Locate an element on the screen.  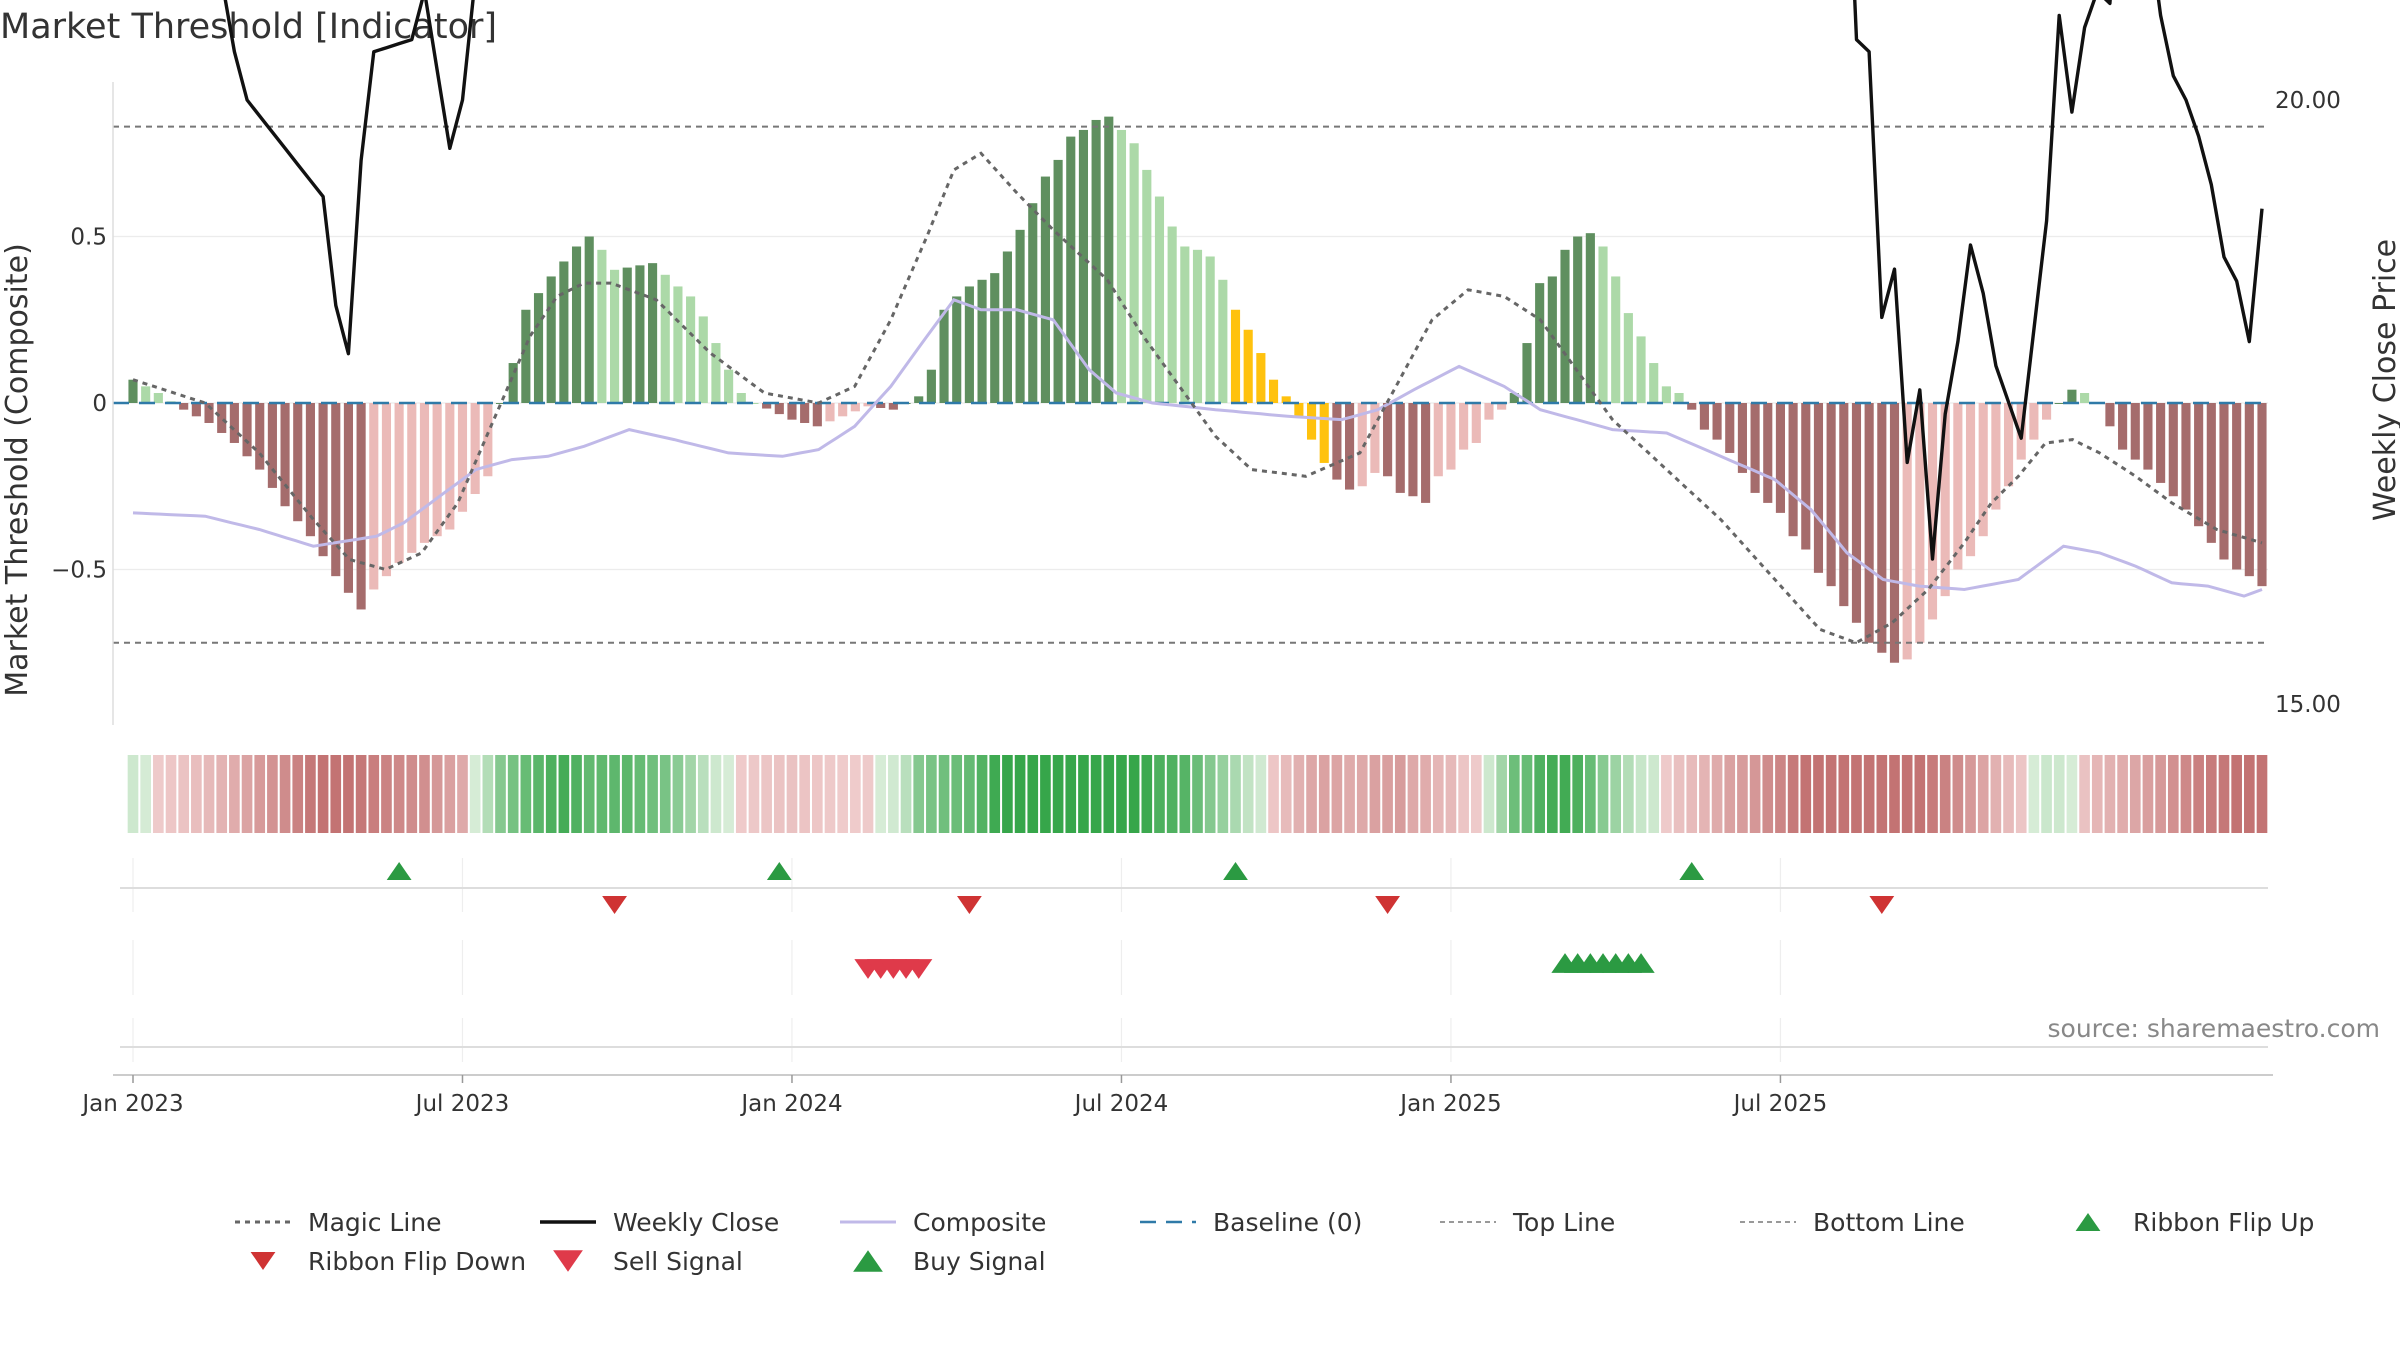
left-axis-title: Market Threshold (Composite) is located at coordinates (17, 470).